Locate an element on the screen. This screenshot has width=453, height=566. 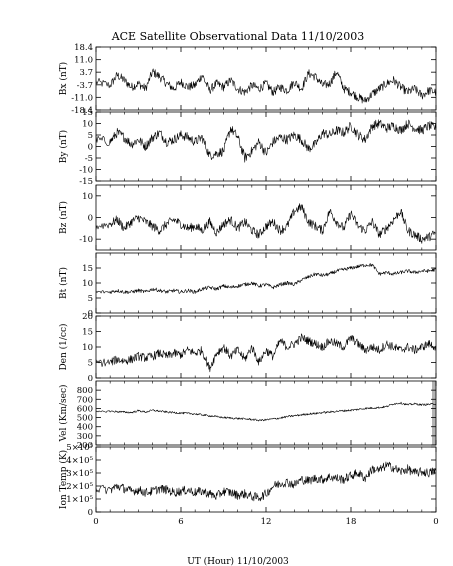
trace-bt is located at coordinates (266, 278).